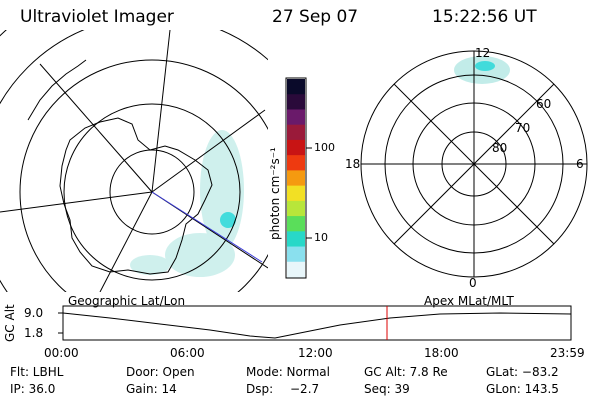 The image size is (600, 400). What do you see at coordinates (469, 301) in the screenshot?
I see `polar-map-label: Apex MLat/MLT` at bounding box center [469, 301].